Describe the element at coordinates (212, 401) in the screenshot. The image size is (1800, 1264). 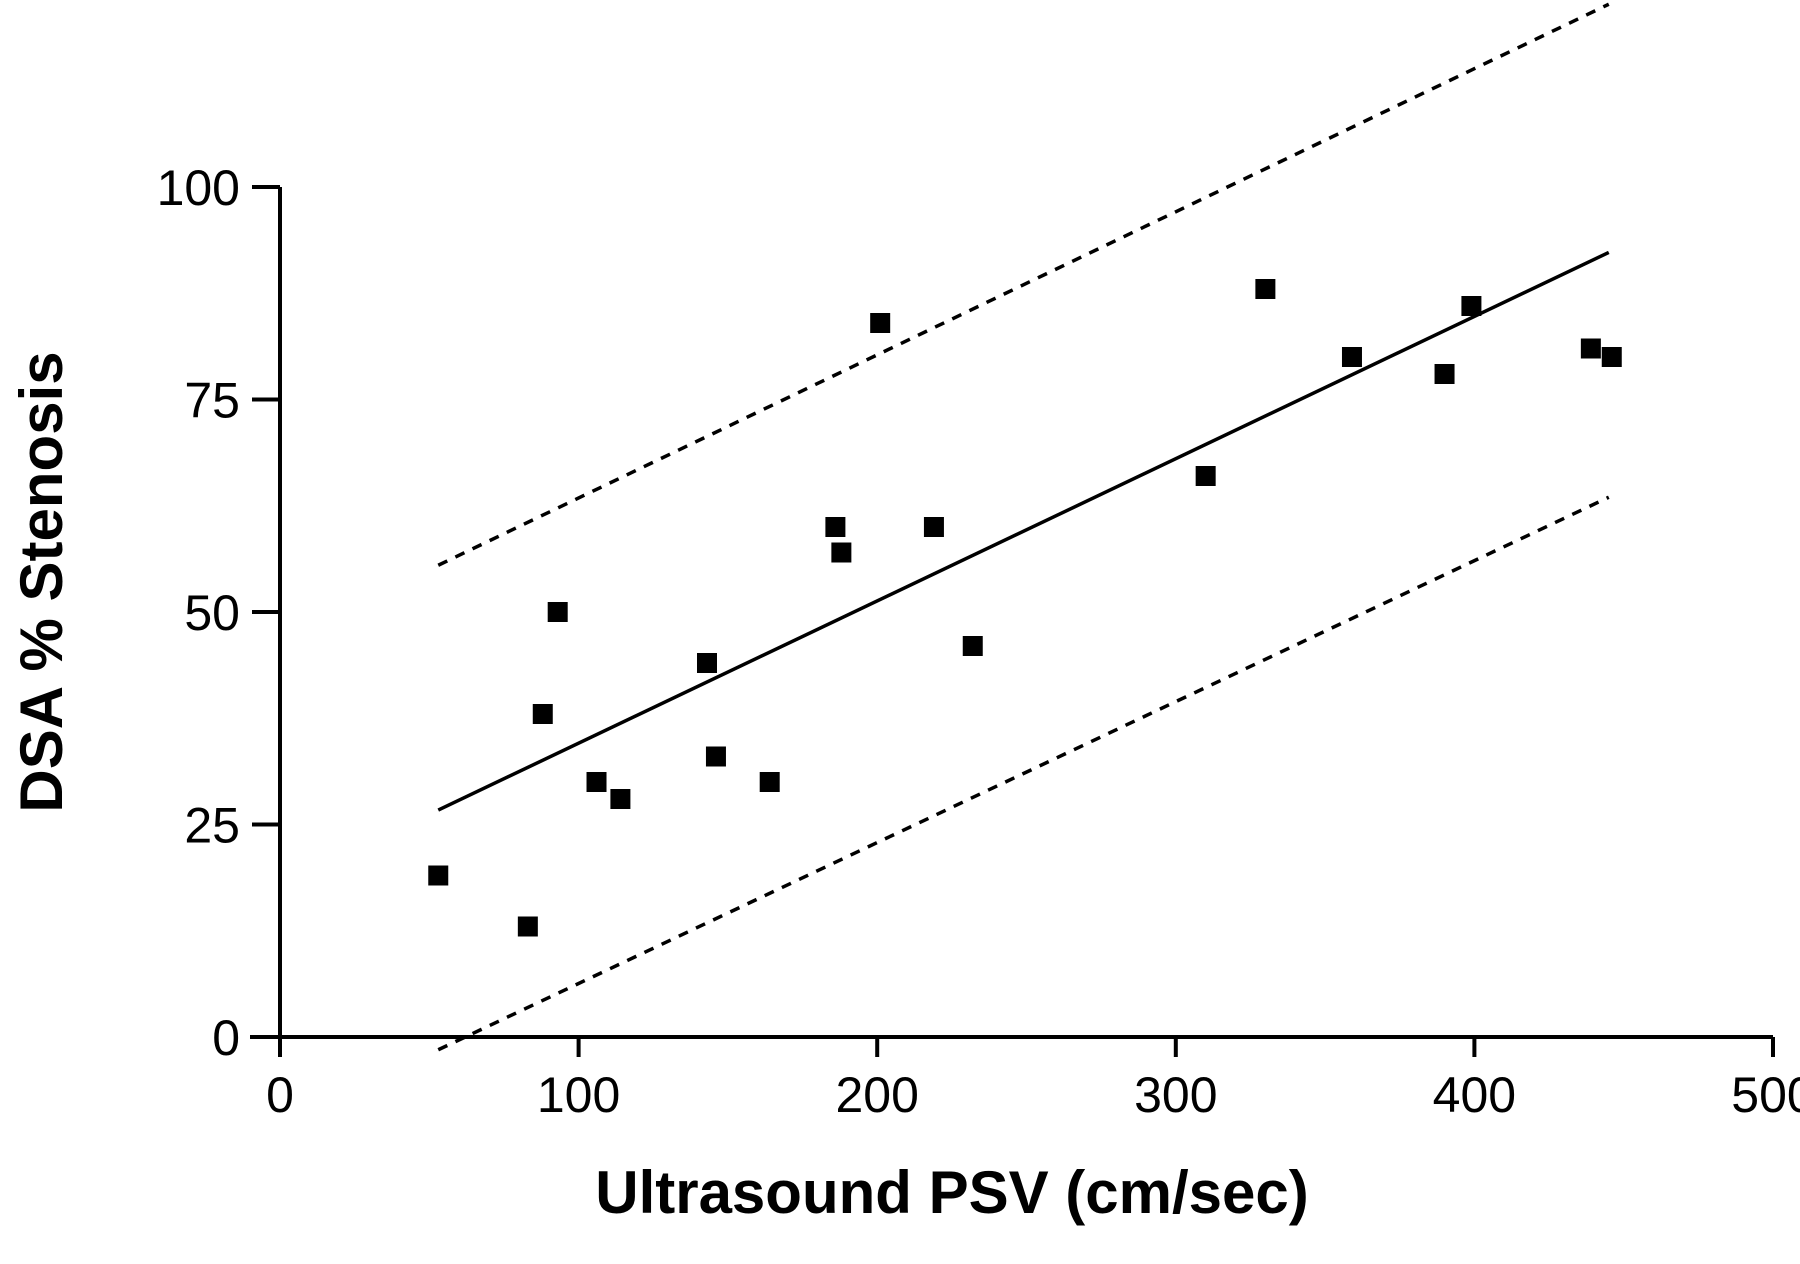
I see `y-tick-label: 75` at that location.